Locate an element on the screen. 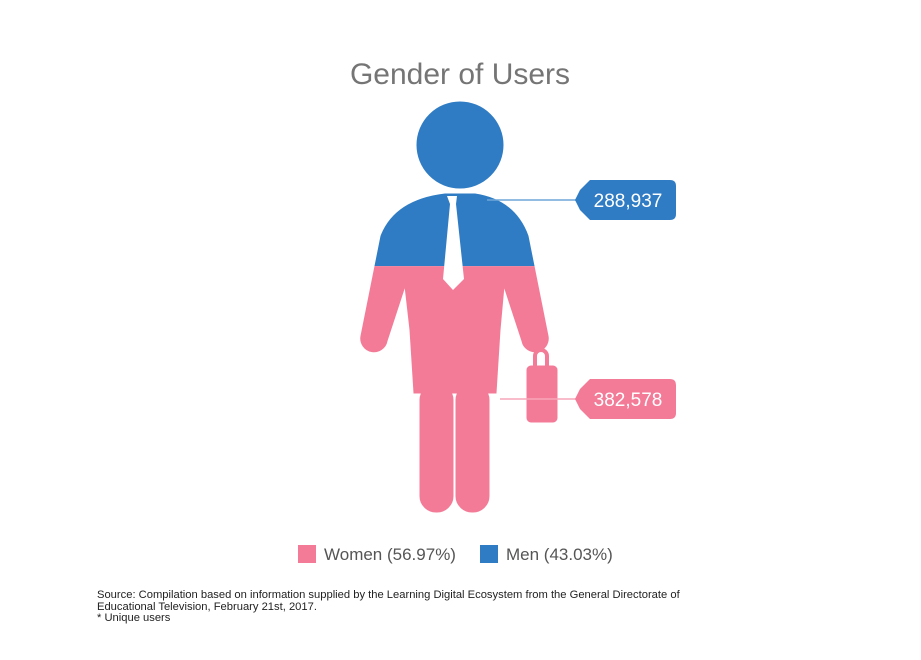  legend: Women (56.97%) Men (43.03%) is located at coordinates (455, 554).